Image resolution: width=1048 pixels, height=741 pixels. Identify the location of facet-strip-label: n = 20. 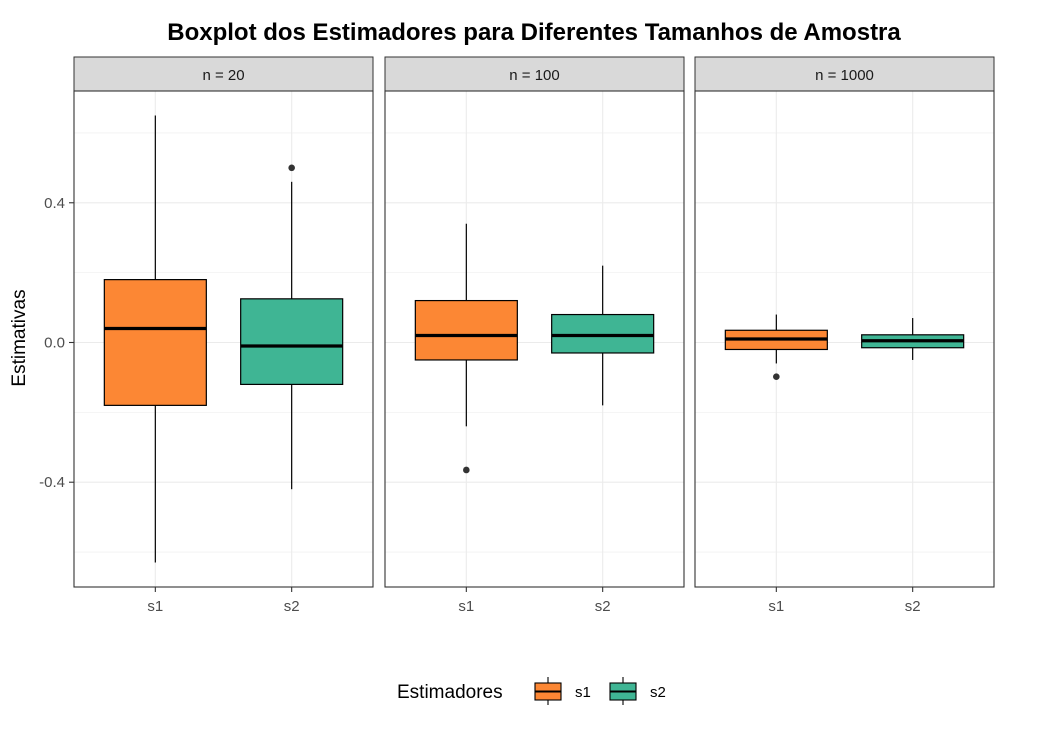
(223, 75).